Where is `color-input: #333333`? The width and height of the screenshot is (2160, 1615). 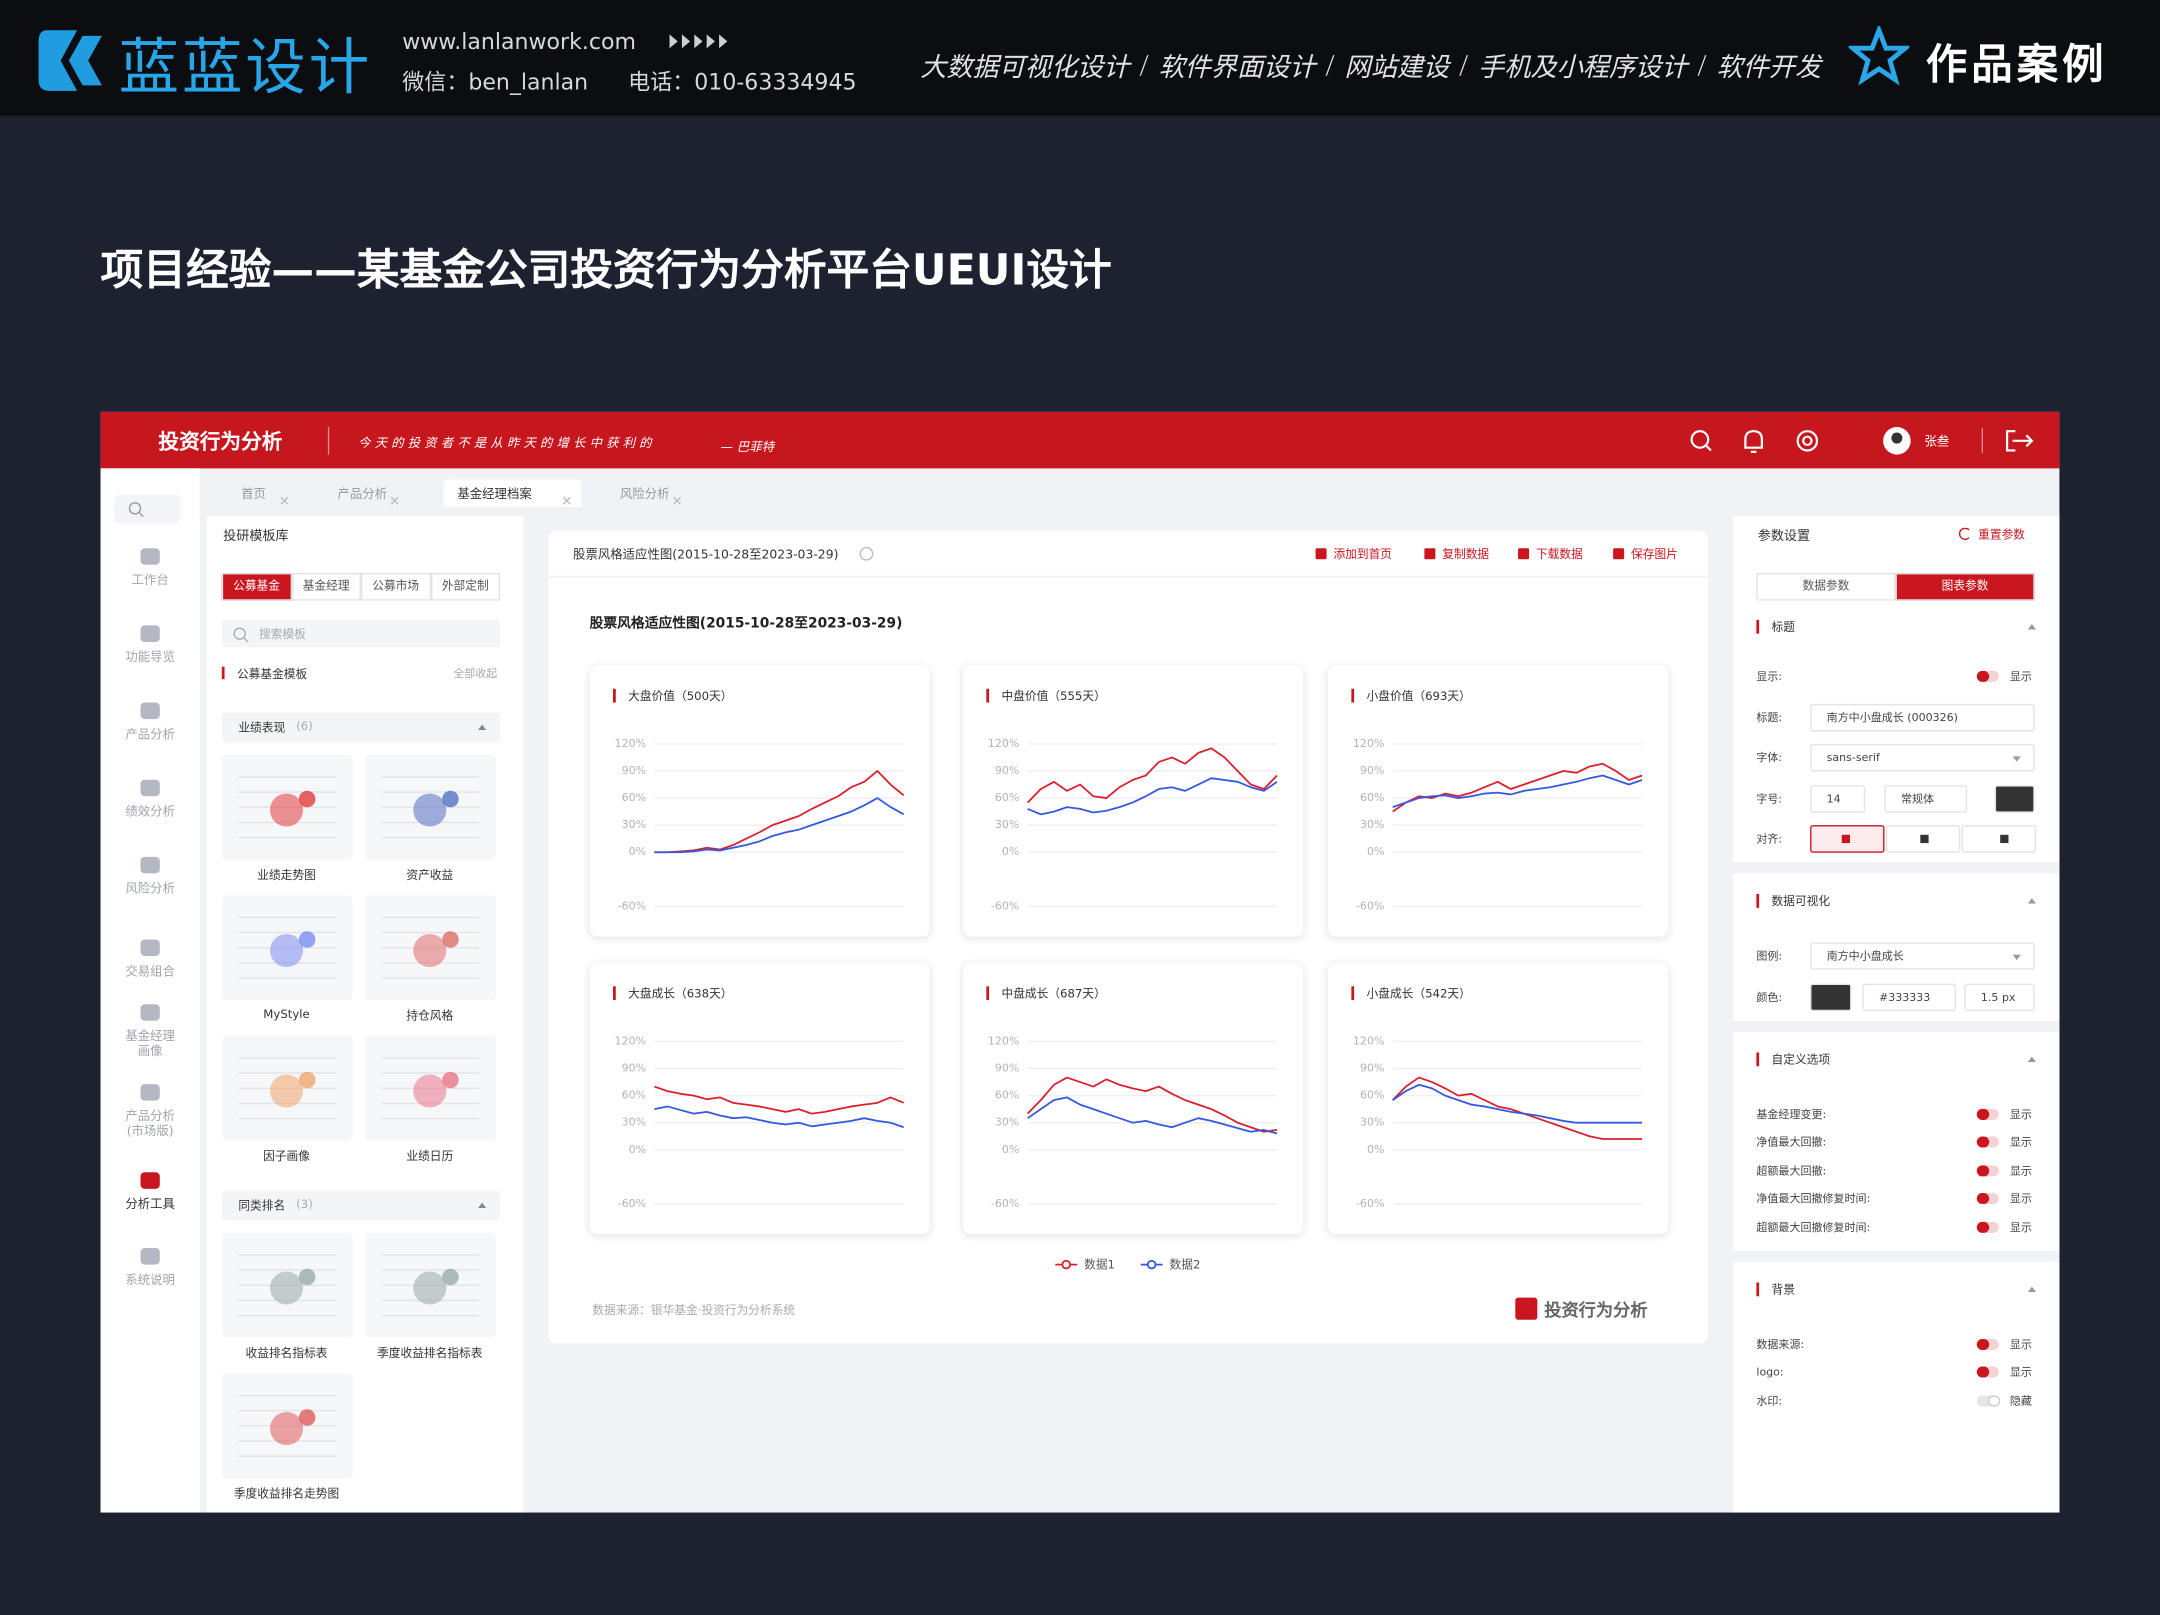
color-input: #333333 is located at coordinates (1909, 996).